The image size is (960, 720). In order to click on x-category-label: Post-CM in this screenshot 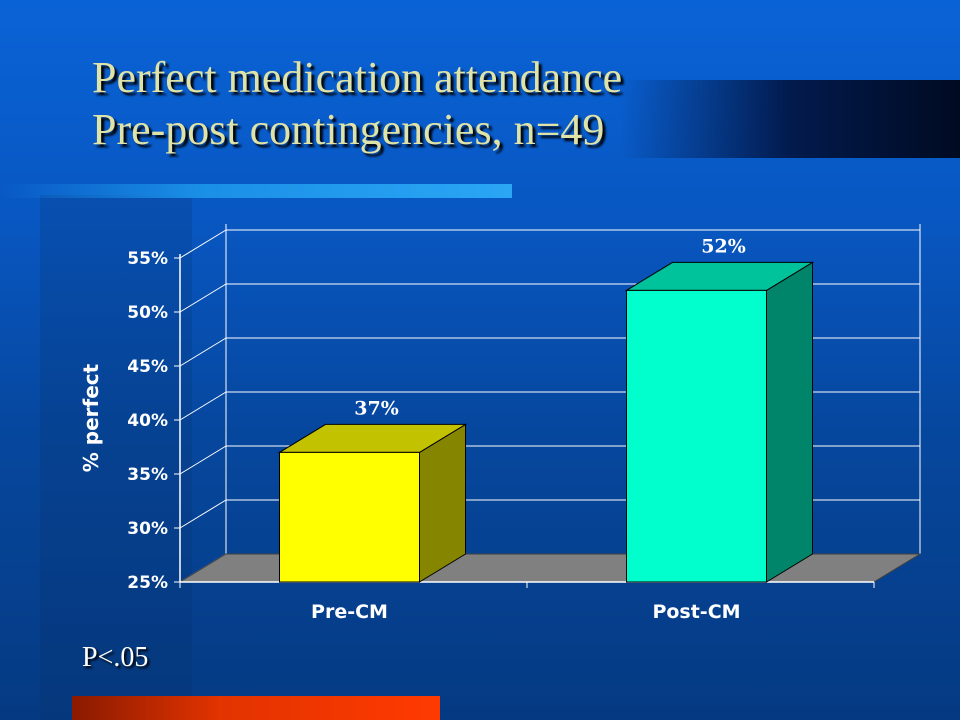, I will do `click(696, 612)`.